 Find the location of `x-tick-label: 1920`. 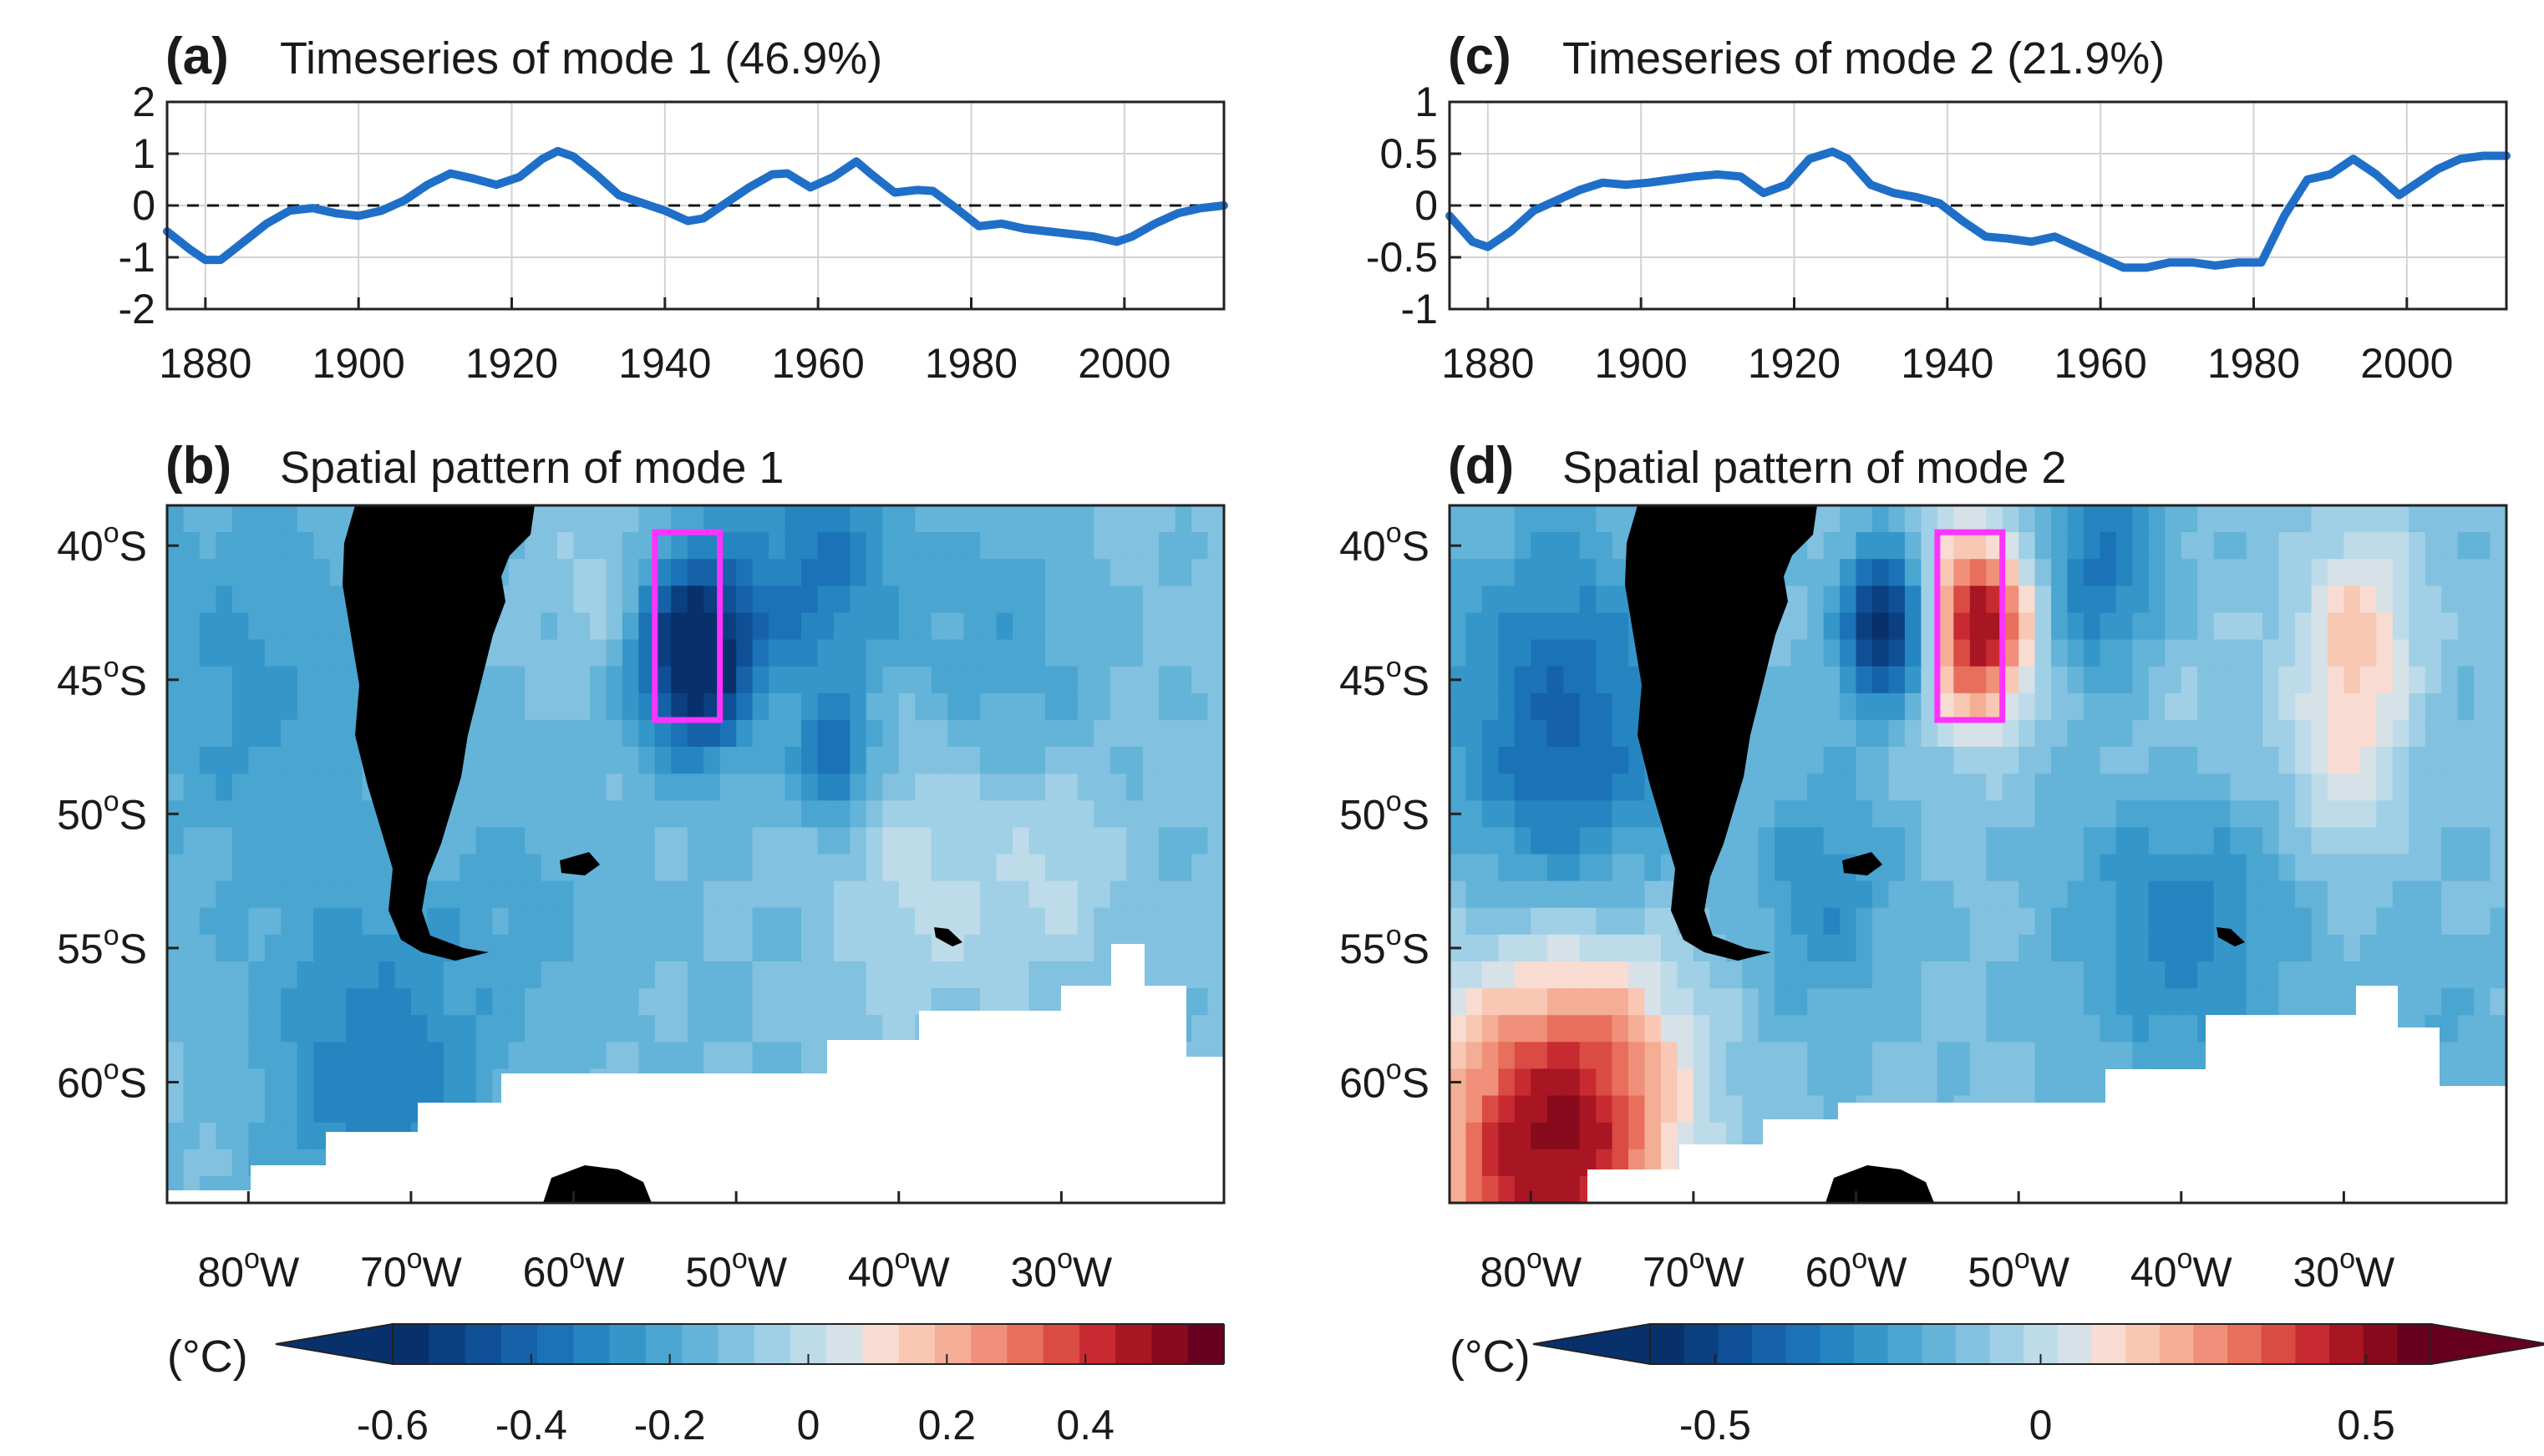

x-tick-label: 1920 is located at coordinates (1794, 363).